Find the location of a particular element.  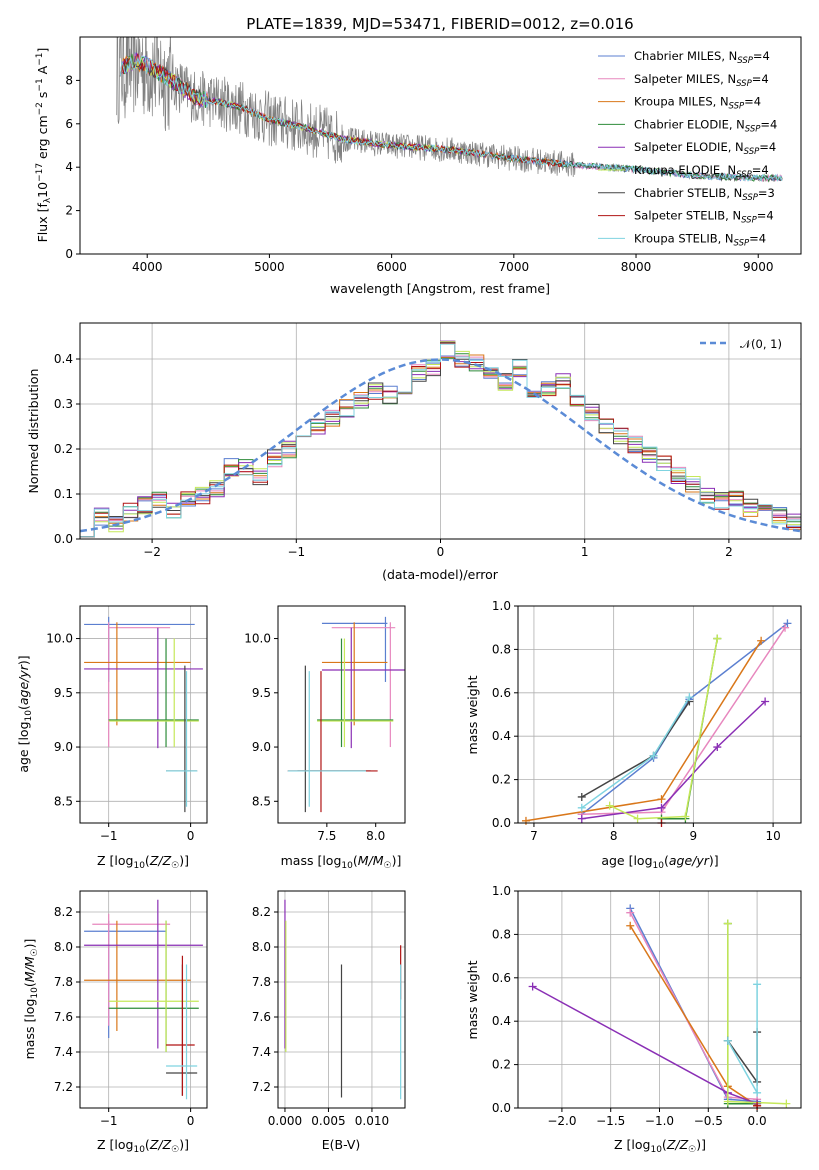

x-tick-label: 7000 is located at coordinates (514, 267).